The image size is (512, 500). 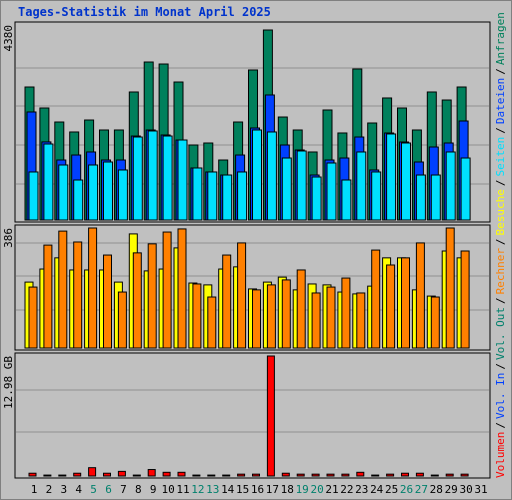 What do you see at coordinates (406, 489) in the screenshot?
I see `x-tick-label: 26` at bounding box center [406, 489].